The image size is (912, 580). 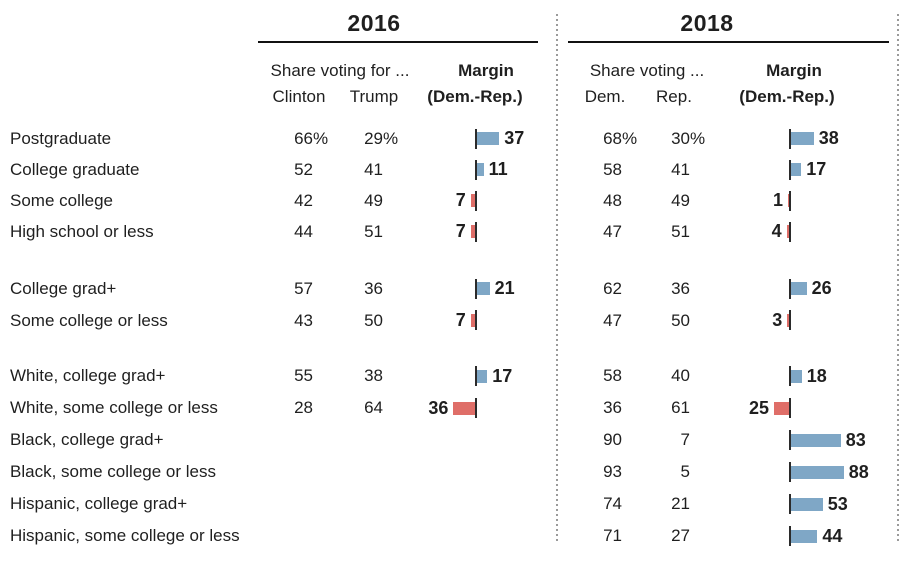 I want to click on dem-share-value-2016: 52, so click(x=303, y=169).